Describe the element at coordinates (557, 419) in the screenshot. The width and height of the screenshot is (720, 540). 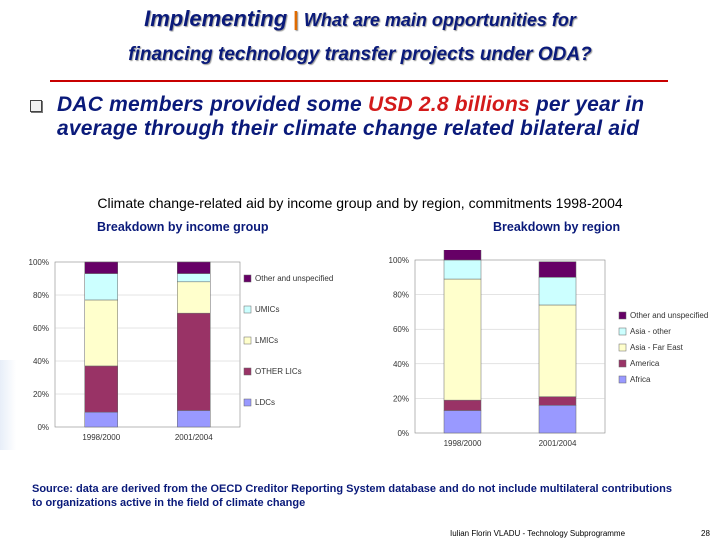
I see `bar-africa-2001-2004` at that location.